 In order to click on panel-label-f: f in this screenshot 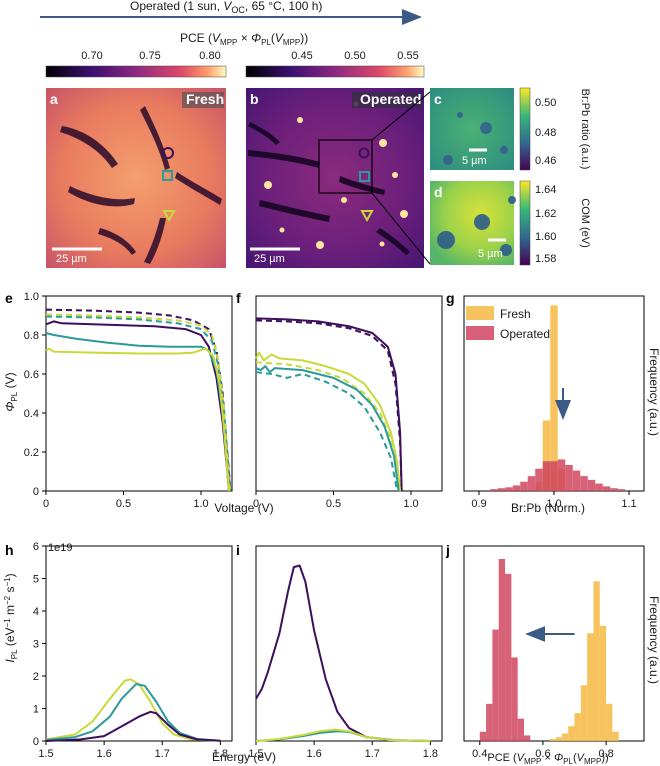, I will do `click(238, 298)`.